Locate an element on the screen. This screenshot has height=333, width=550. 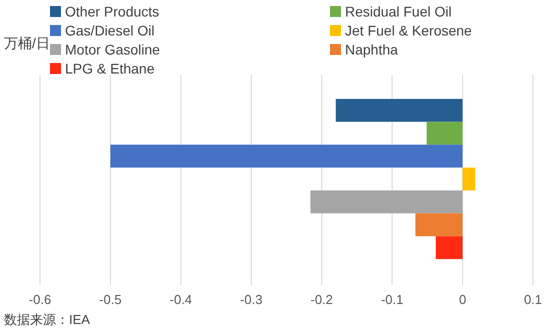
x-tick-label: 0.1 is located at coordinates (533, 299).